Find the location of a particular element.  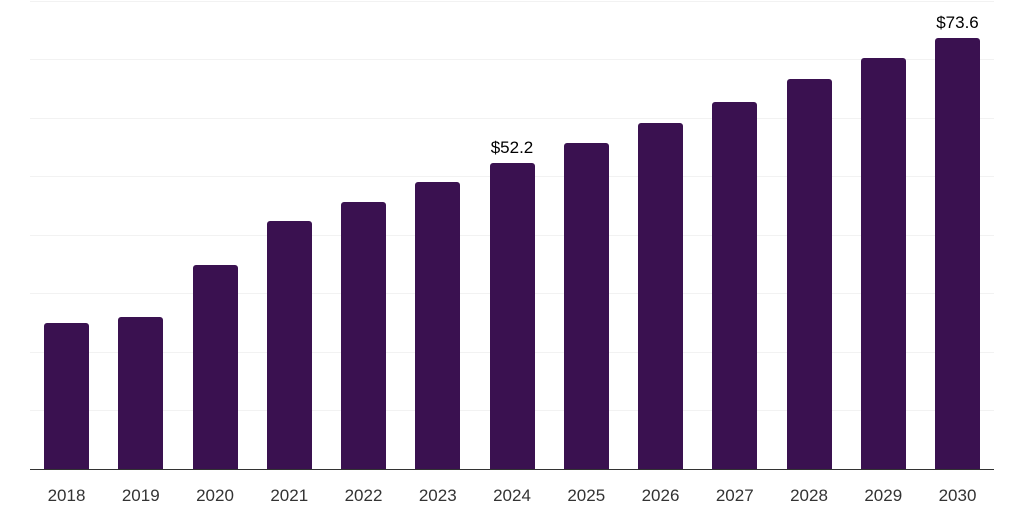

bar-2018 is located at coordinates (66, 395).